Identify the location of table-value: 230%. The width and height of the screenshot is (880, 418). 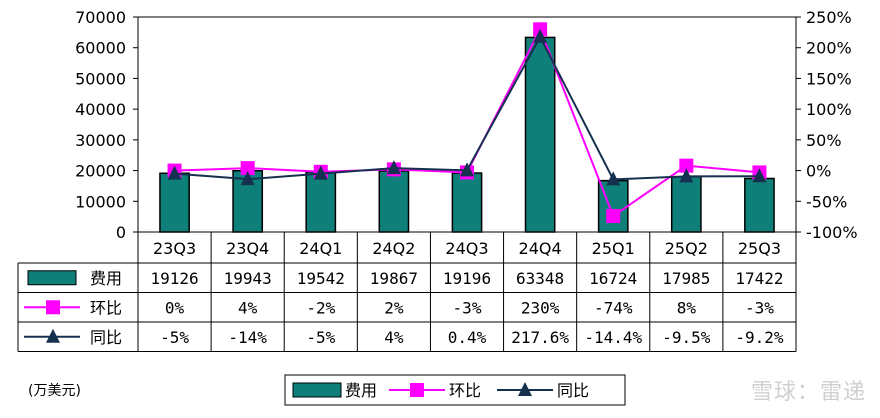
(540, 307).